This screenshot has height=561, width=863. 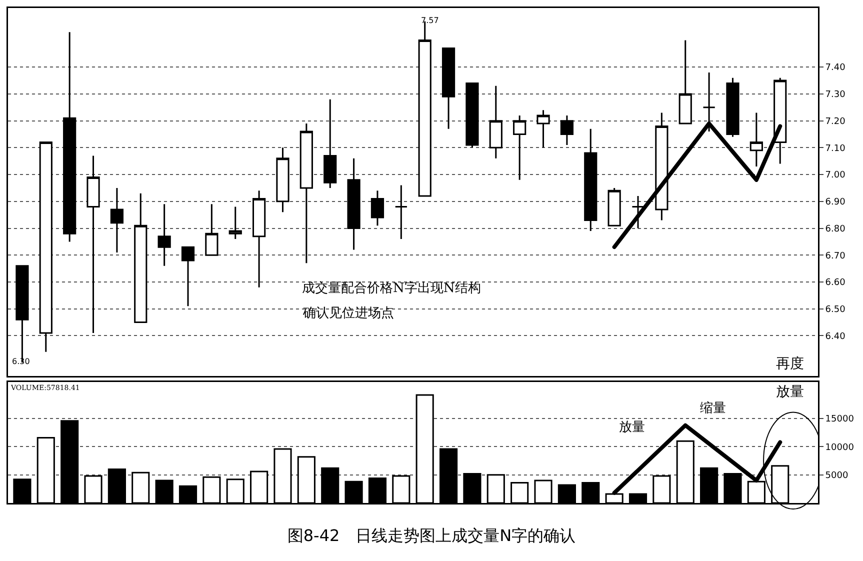 What do you see at coordinates (835, 175) in the screenshot?
I see `y-tick-label: 7.00` at bounding box center [835, 175].